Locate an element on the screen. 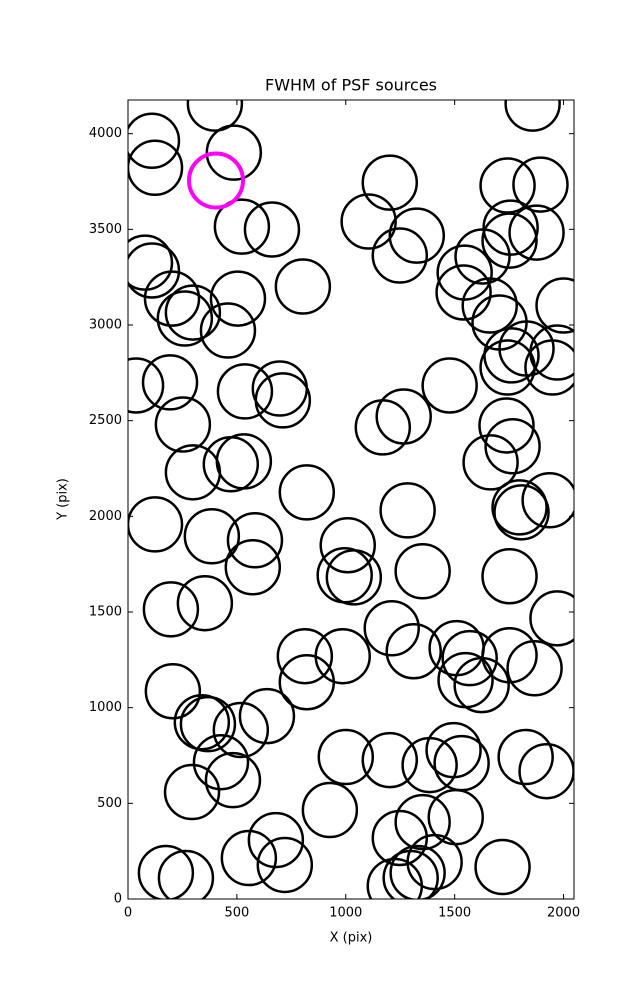 The image size is (637, 1000). x-tick-label: 1000 is located at coordinates (345, 913).